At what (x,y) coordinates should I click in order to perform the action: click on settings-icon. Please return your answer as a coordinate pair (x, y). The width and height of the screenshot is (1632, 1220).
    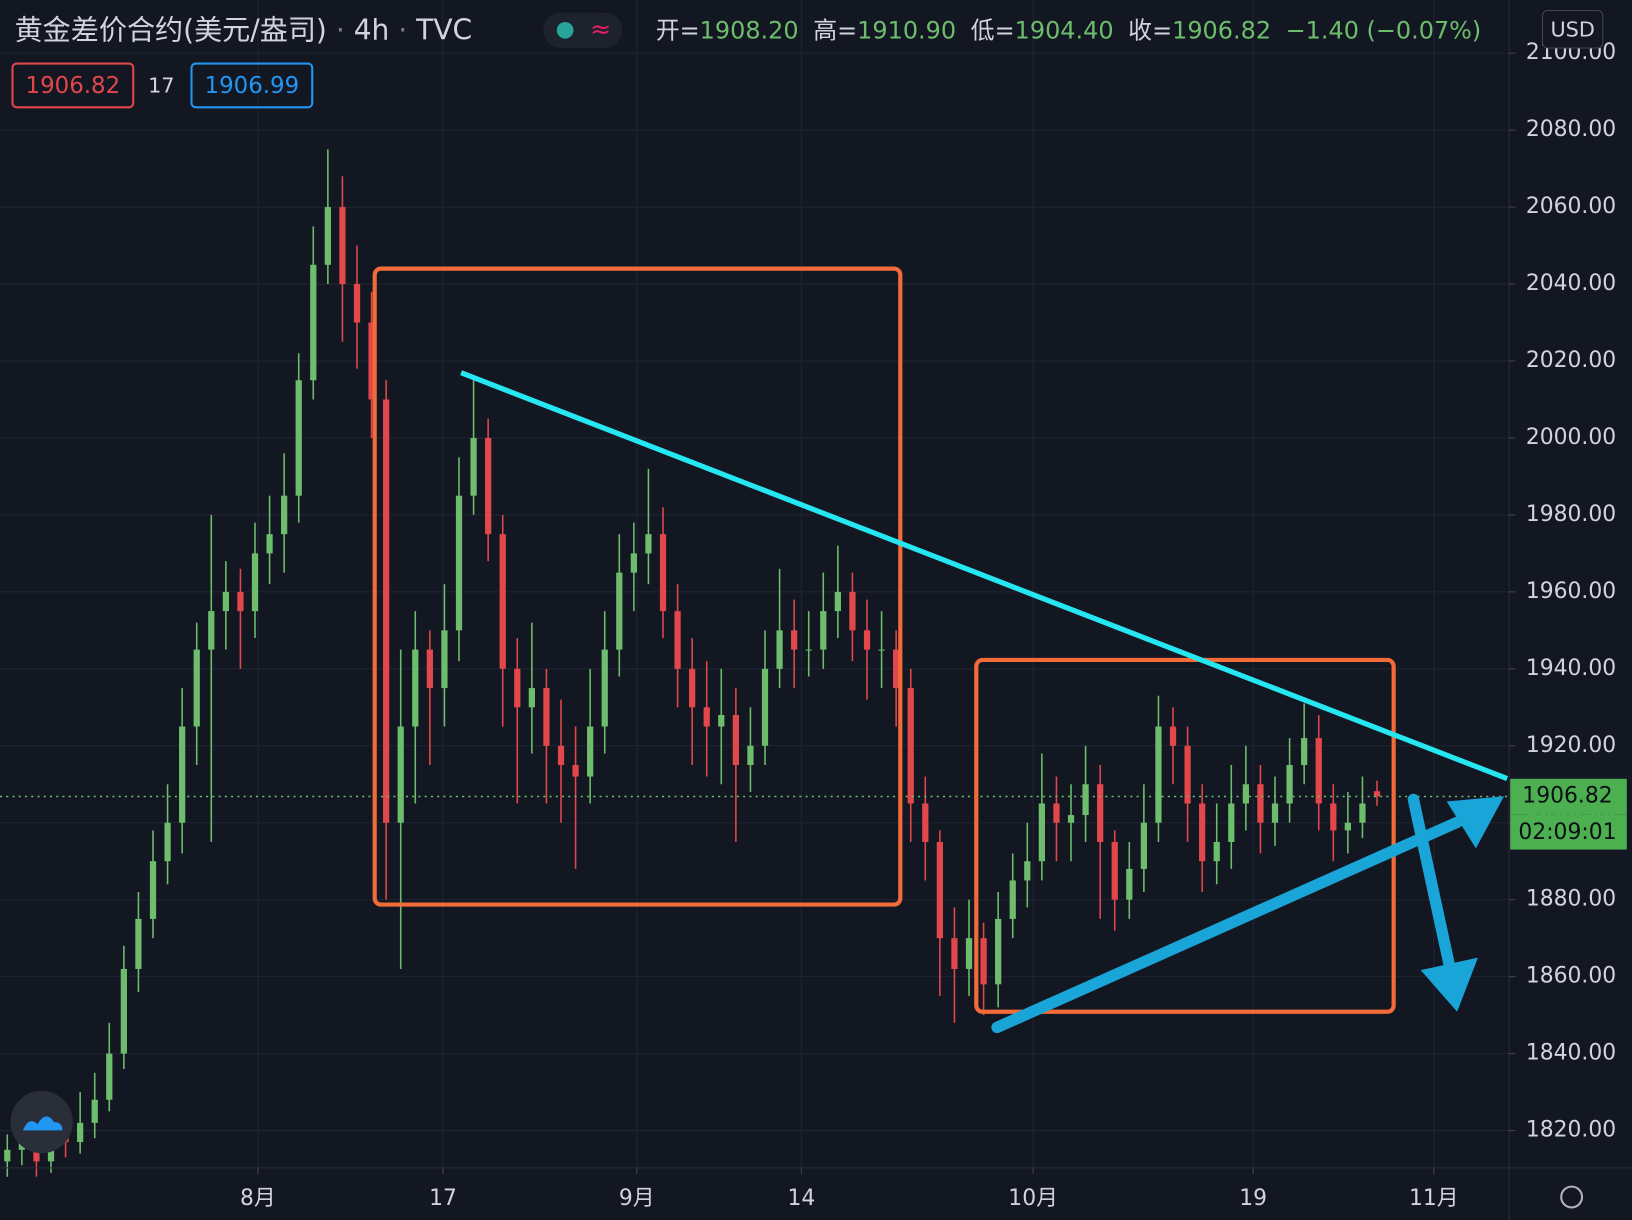
    Looking at the image, I should click on (1572, 1197).